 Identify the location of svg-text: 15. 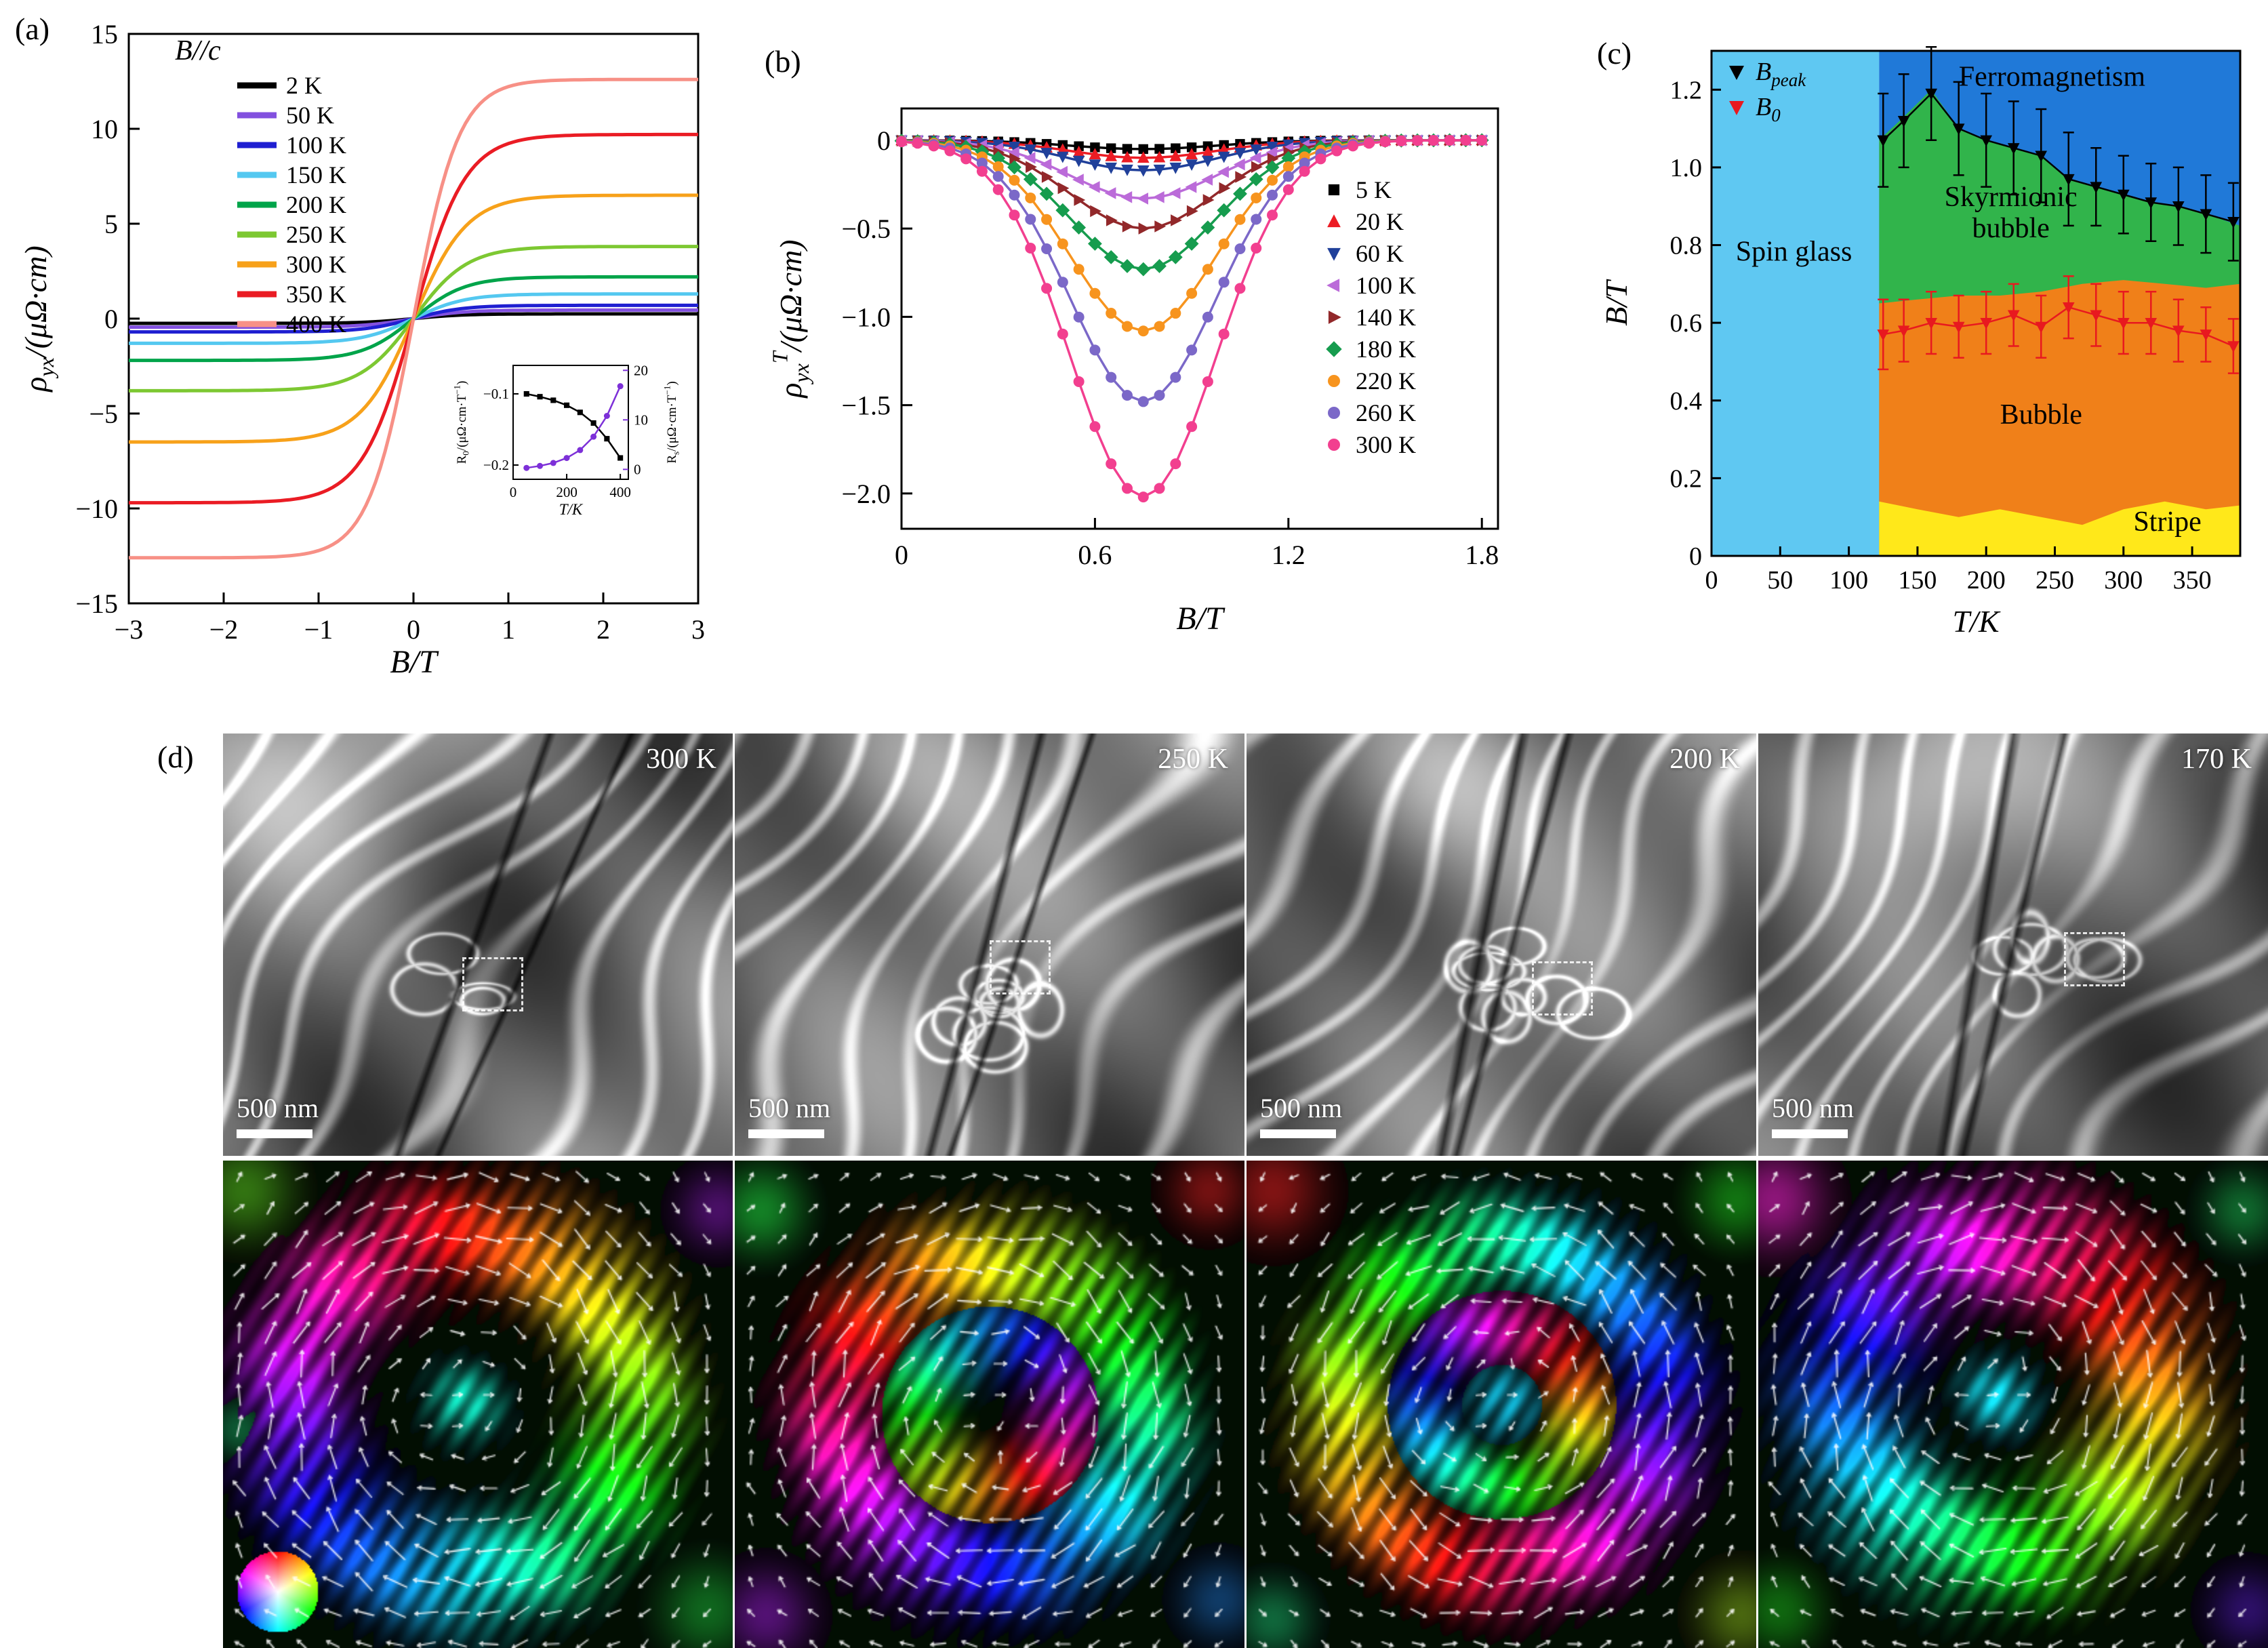
(104, 34).